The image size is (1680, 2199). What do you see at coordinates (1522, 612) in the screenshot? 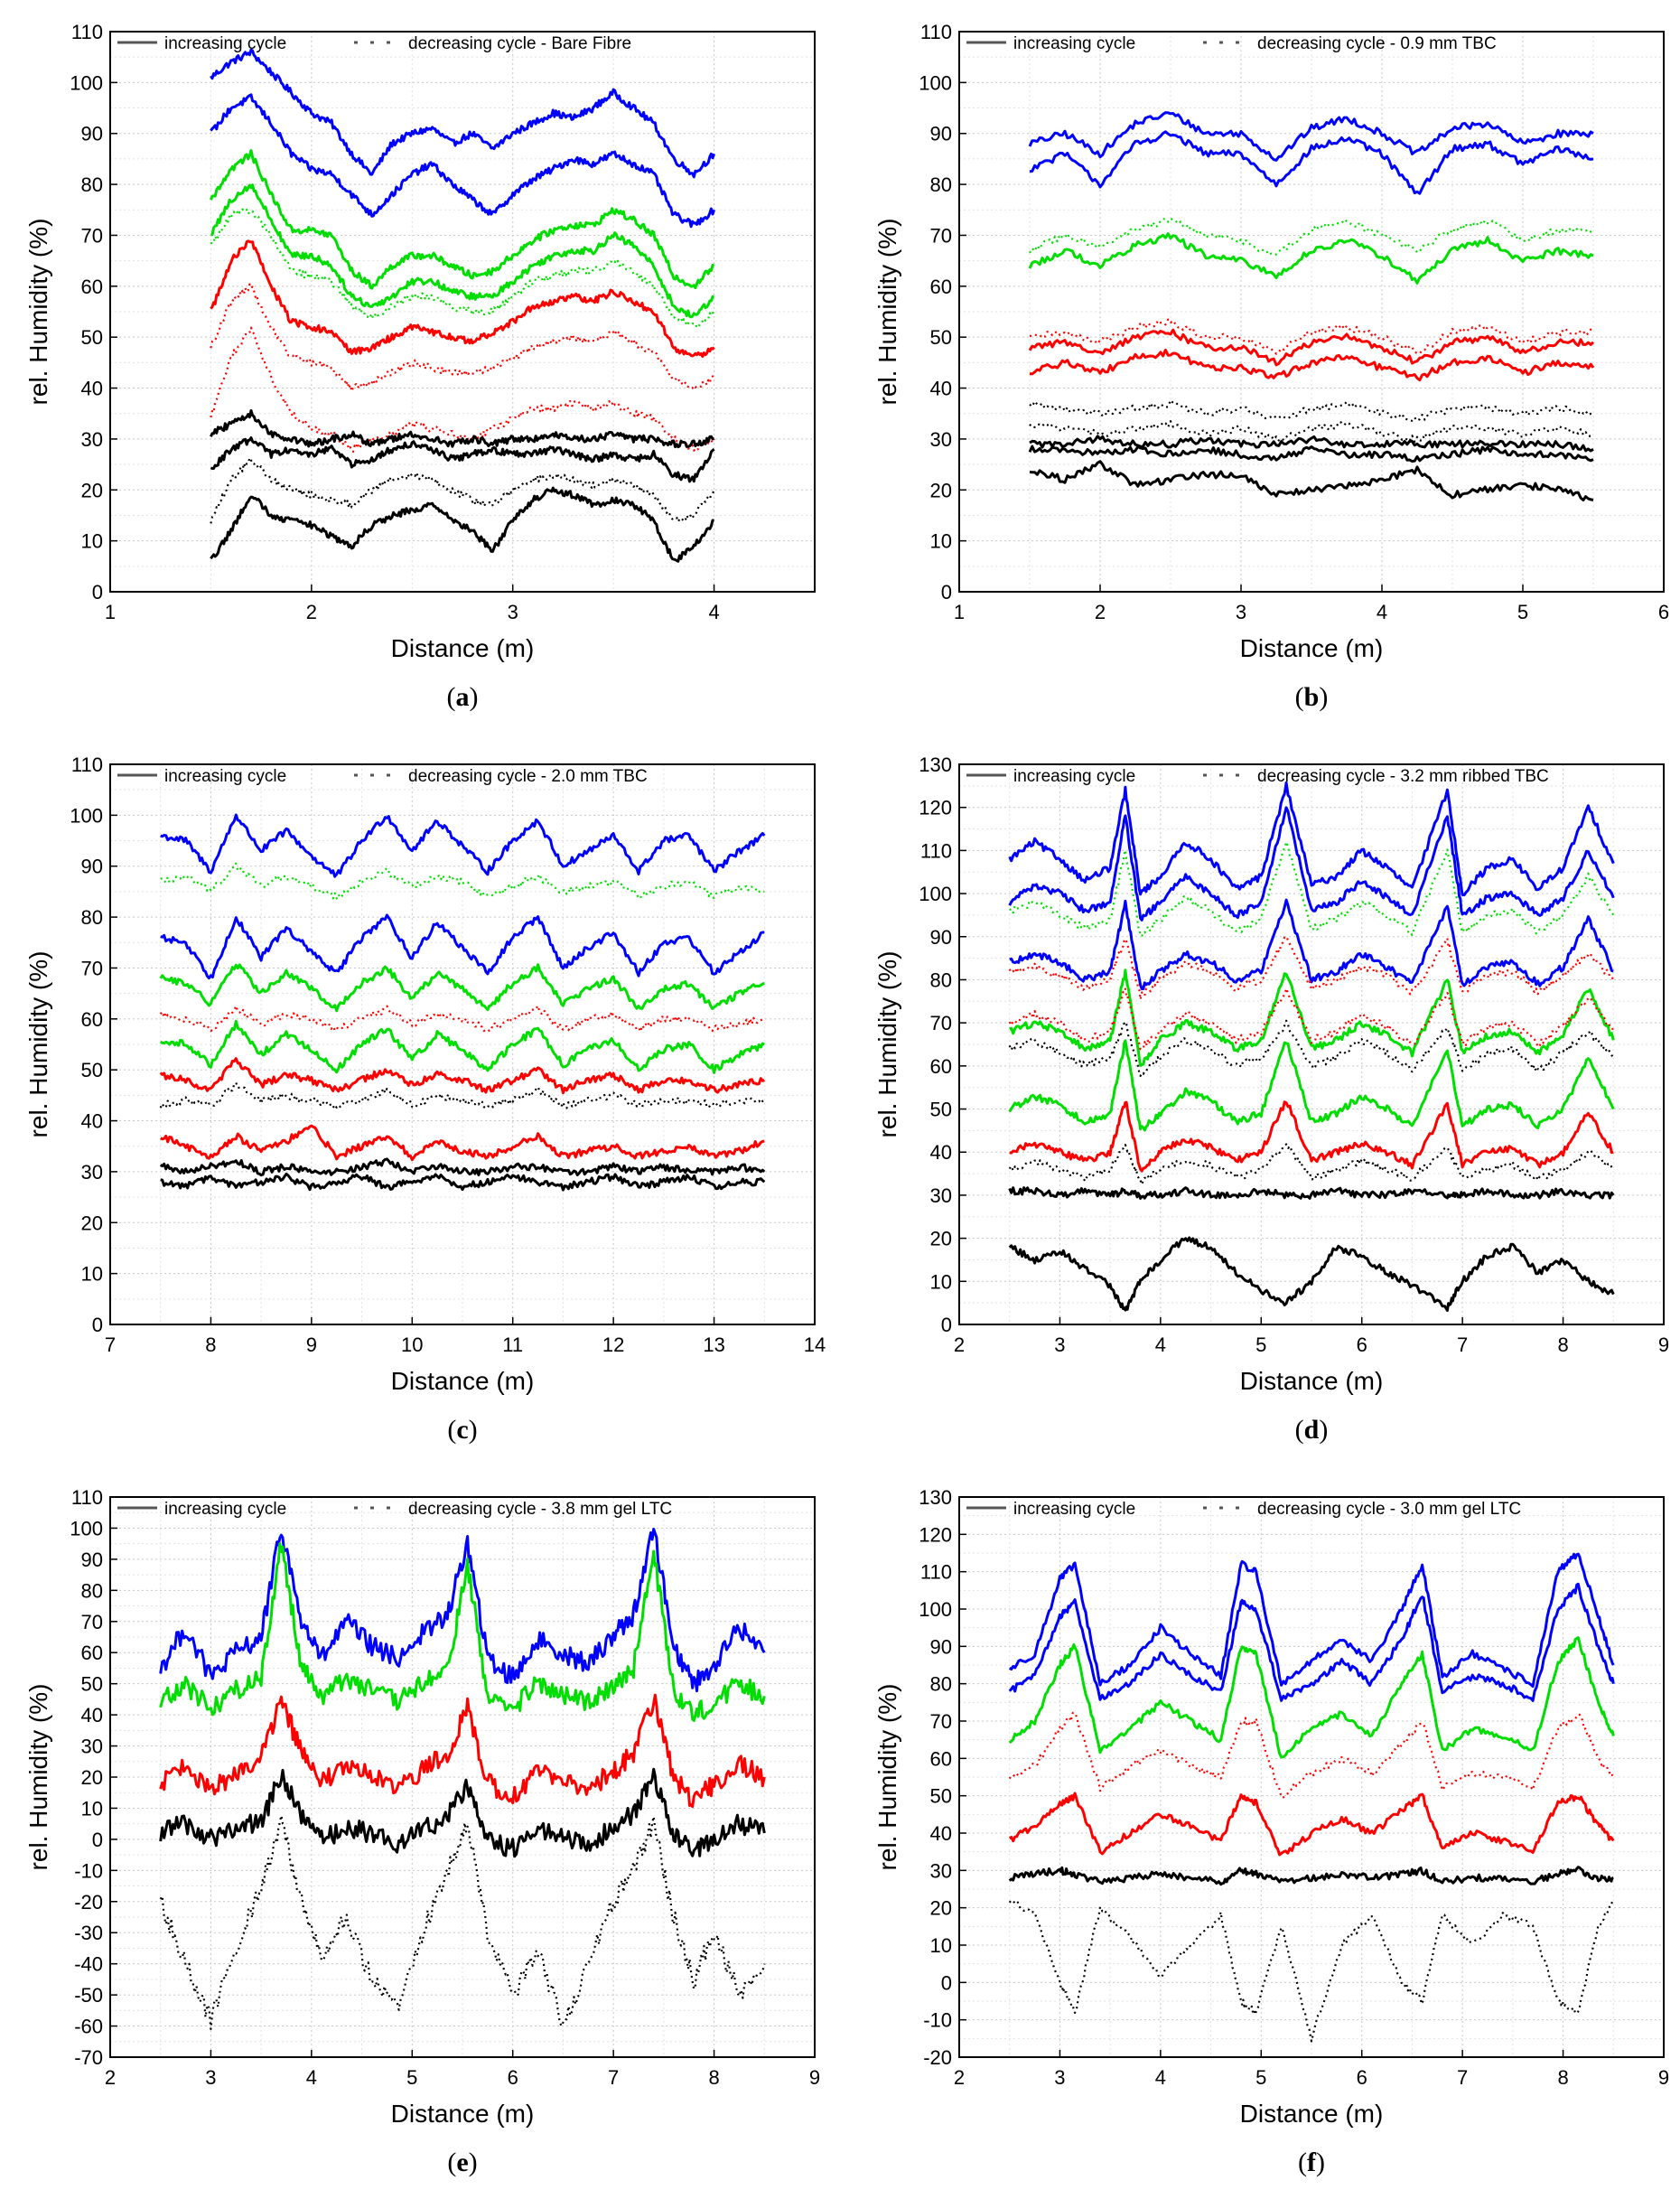
I see `x-tick-label-4: 5` at bounding box center [1522, 612].